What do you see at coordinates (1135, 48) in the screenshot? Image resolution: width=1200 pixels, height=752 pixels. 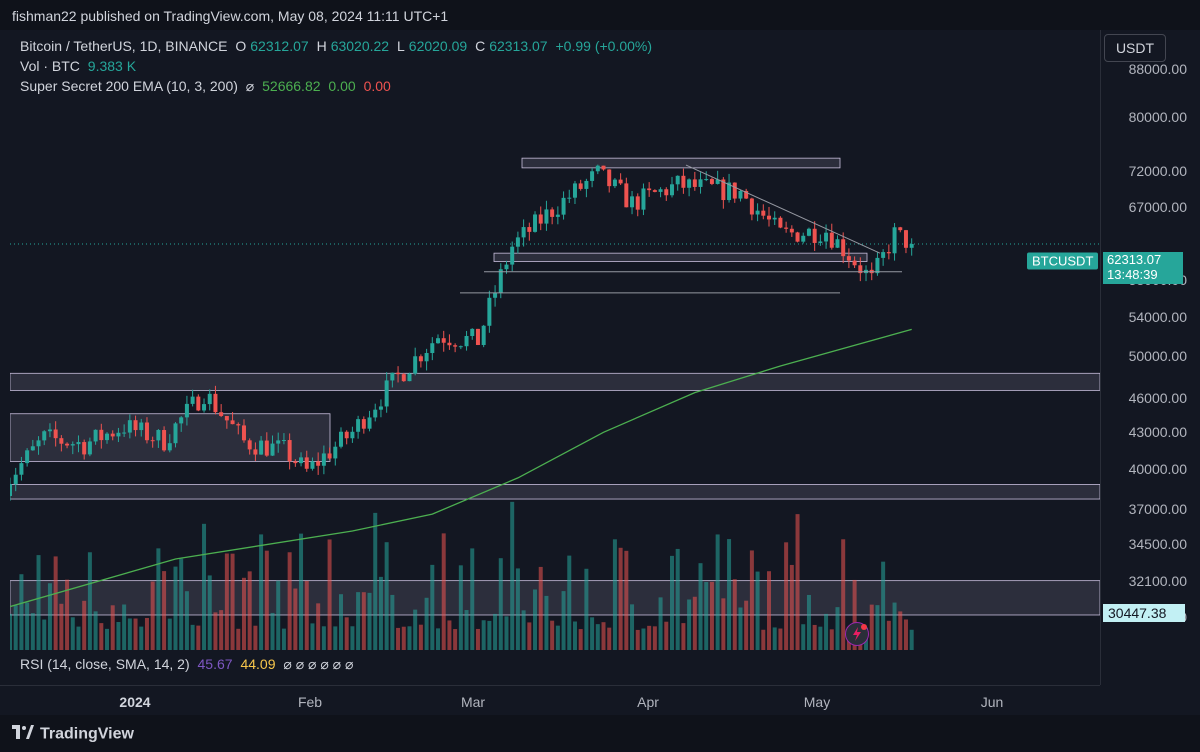 I see `currency-button: USDT` at bounding box center [1135, 48].